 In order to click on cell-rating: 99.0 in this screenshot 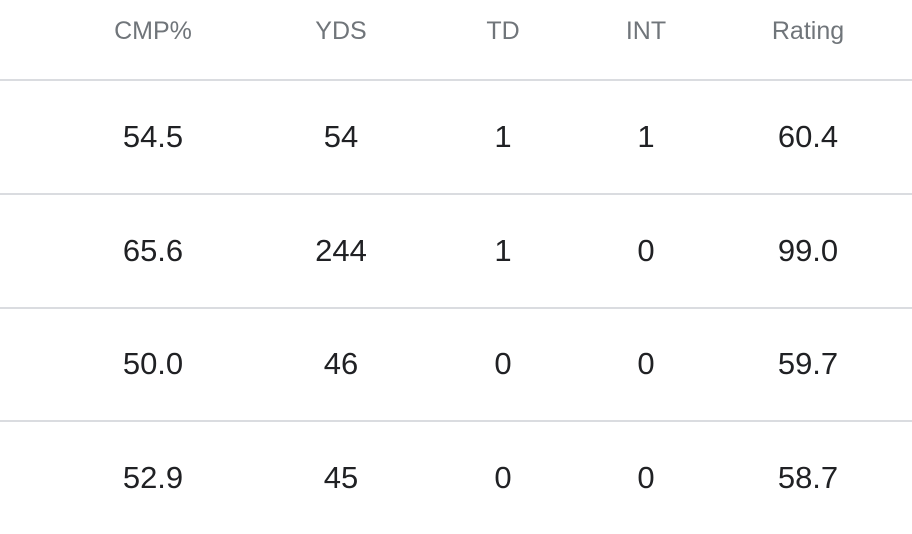, I will do `click(808, 250)`.